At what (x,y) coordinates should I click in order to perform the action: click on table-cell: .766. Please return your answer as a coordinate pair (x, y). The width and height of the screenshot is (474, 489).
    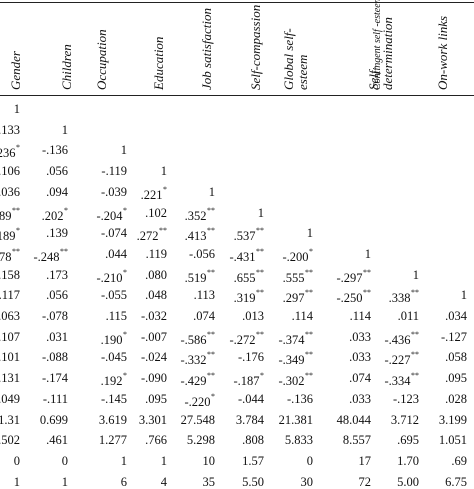
    Looking at the image, I should click on (156, 440).